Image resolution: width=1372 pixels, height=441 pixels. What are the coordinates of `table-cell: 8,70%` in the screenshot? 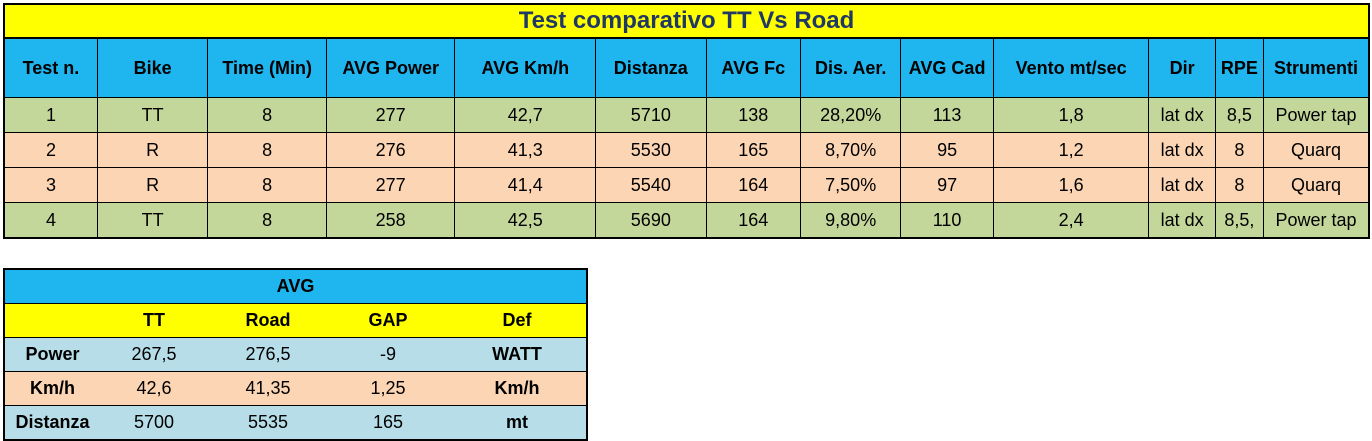 It's located at (850, 150).